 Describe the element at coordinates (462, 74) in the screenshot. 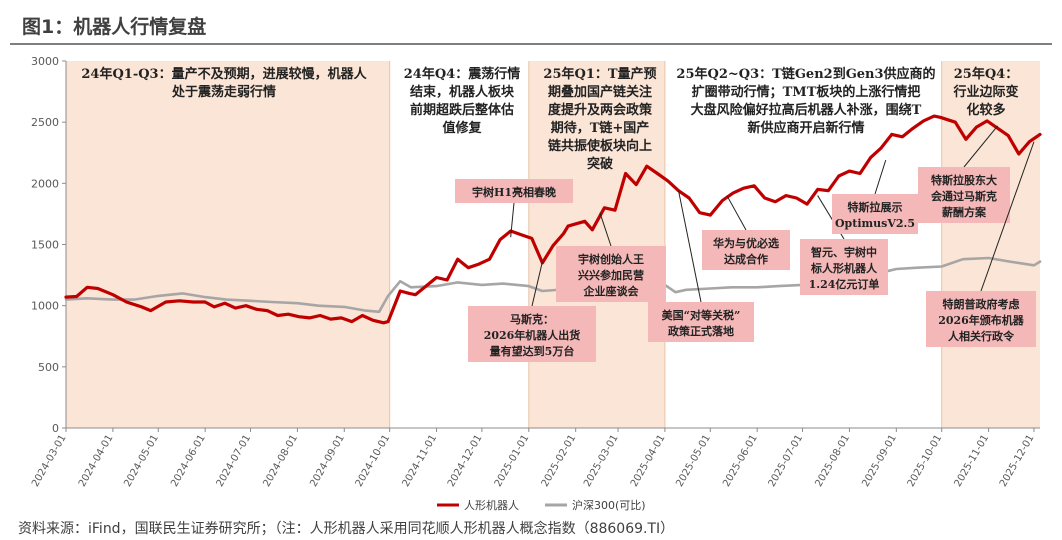

I see `phase-text-p2: 24年Q4：震荡行情` at that location.